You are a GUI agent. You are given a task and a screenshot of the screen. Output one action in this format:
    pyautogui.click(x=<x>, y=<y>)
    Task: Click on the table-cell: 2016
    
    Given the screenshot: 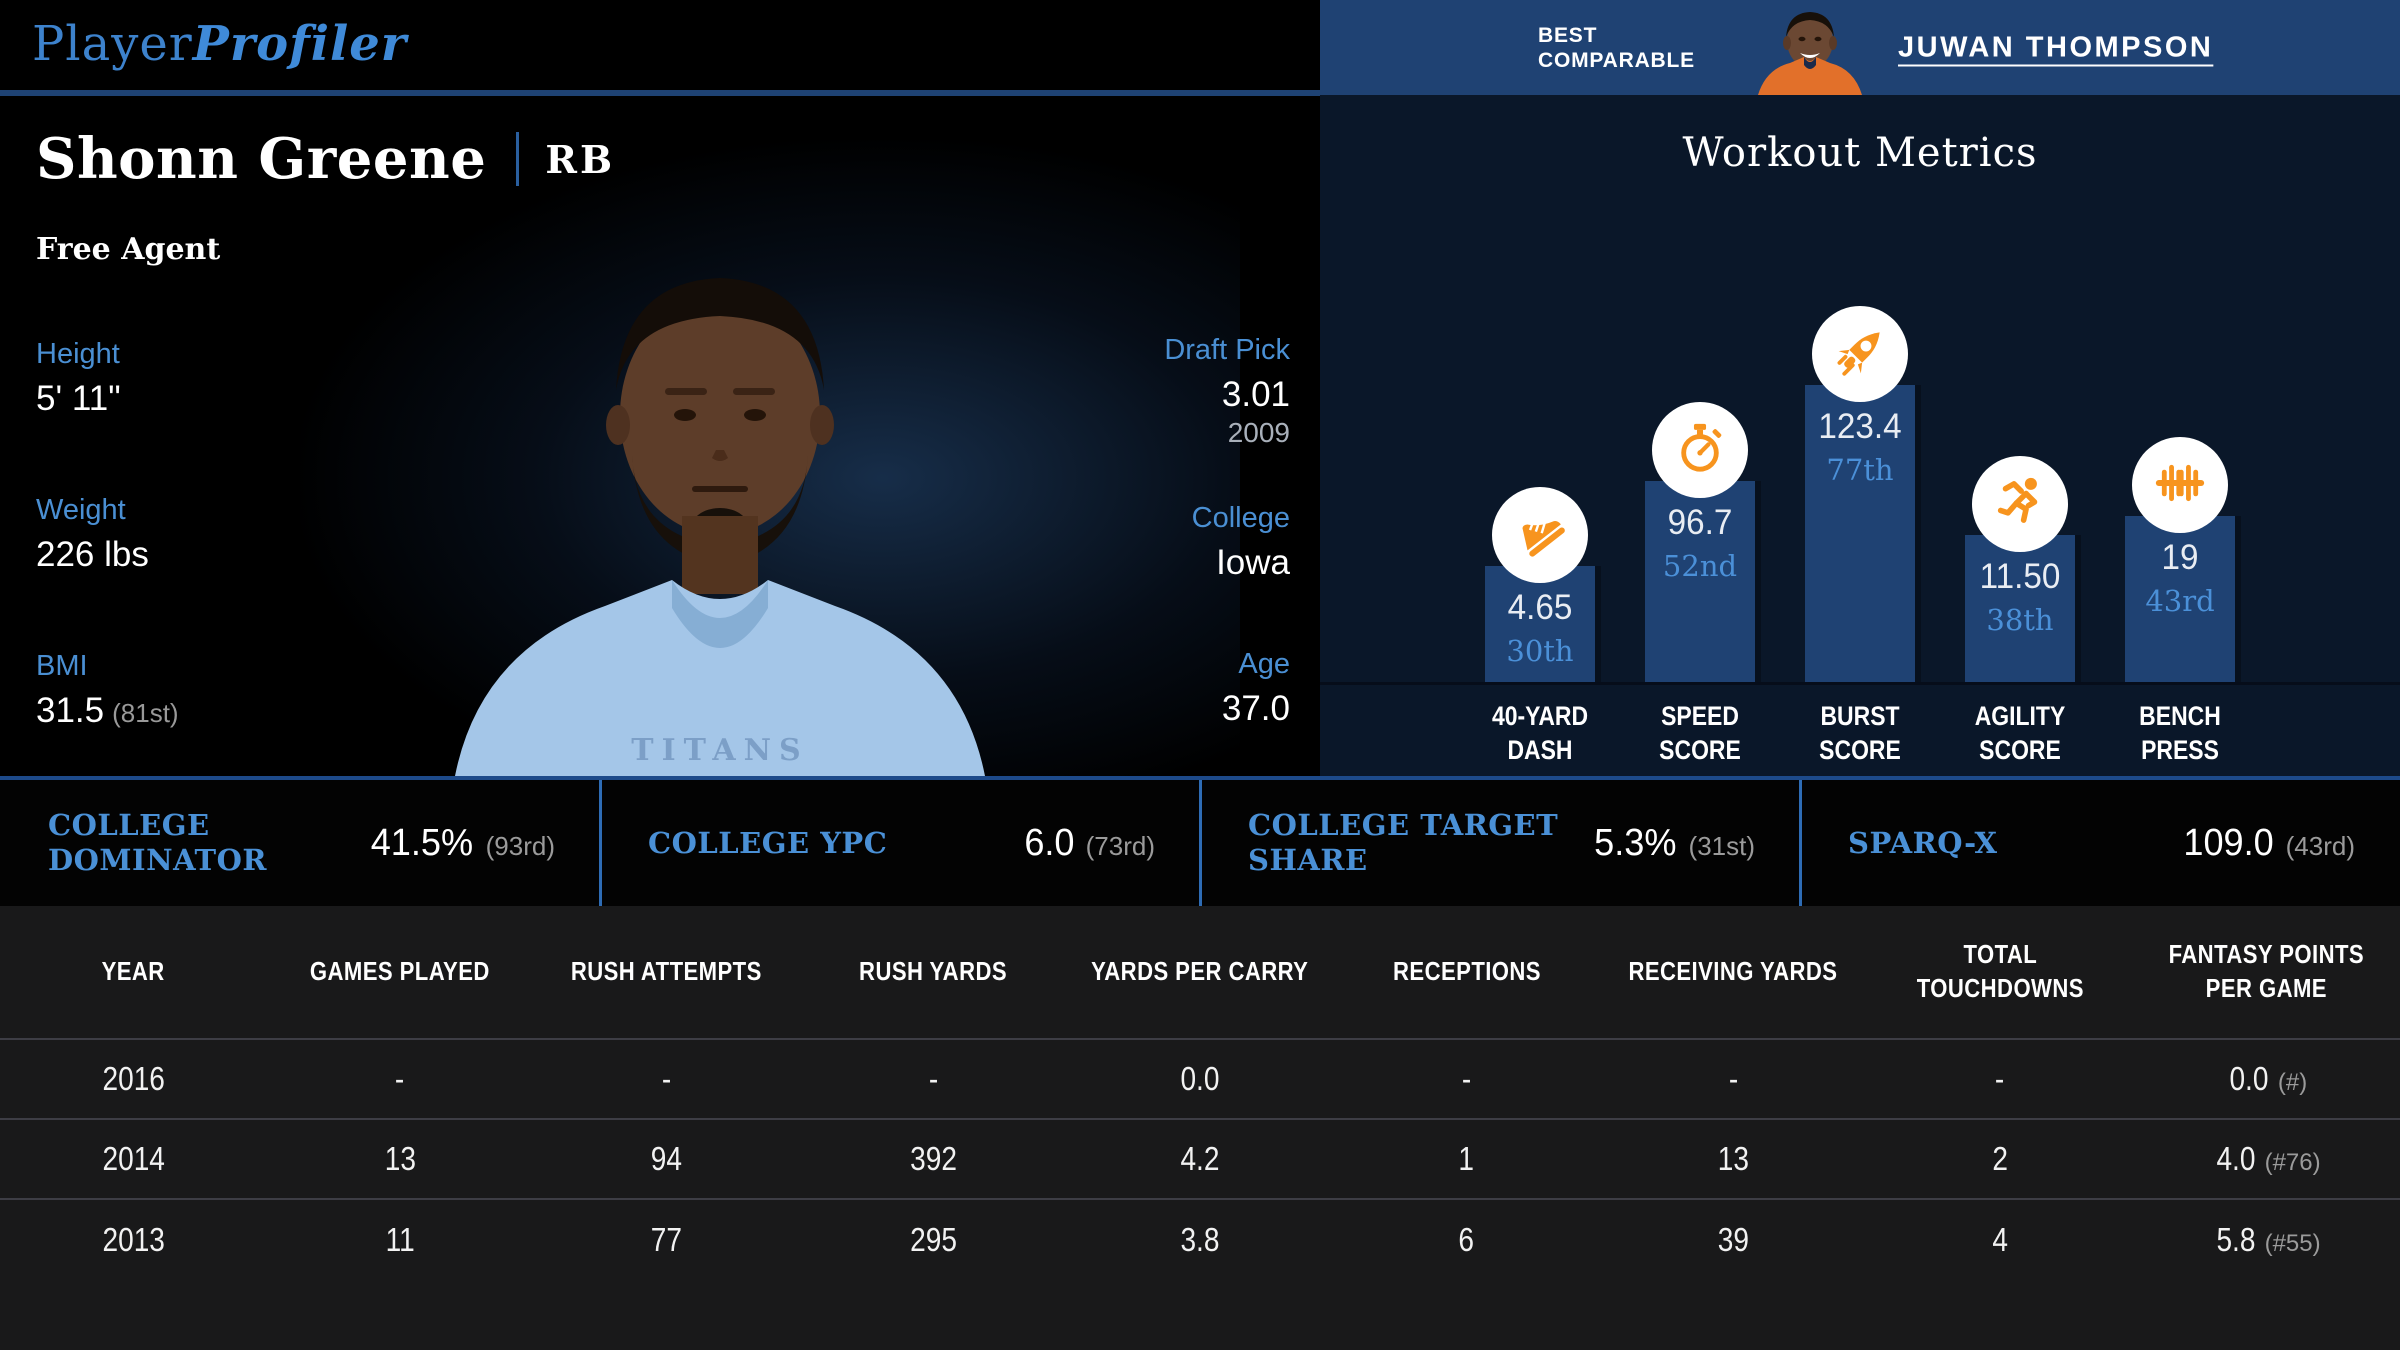 What is the action you would take?
    pyautogui.click(x=133, y=1079)
    